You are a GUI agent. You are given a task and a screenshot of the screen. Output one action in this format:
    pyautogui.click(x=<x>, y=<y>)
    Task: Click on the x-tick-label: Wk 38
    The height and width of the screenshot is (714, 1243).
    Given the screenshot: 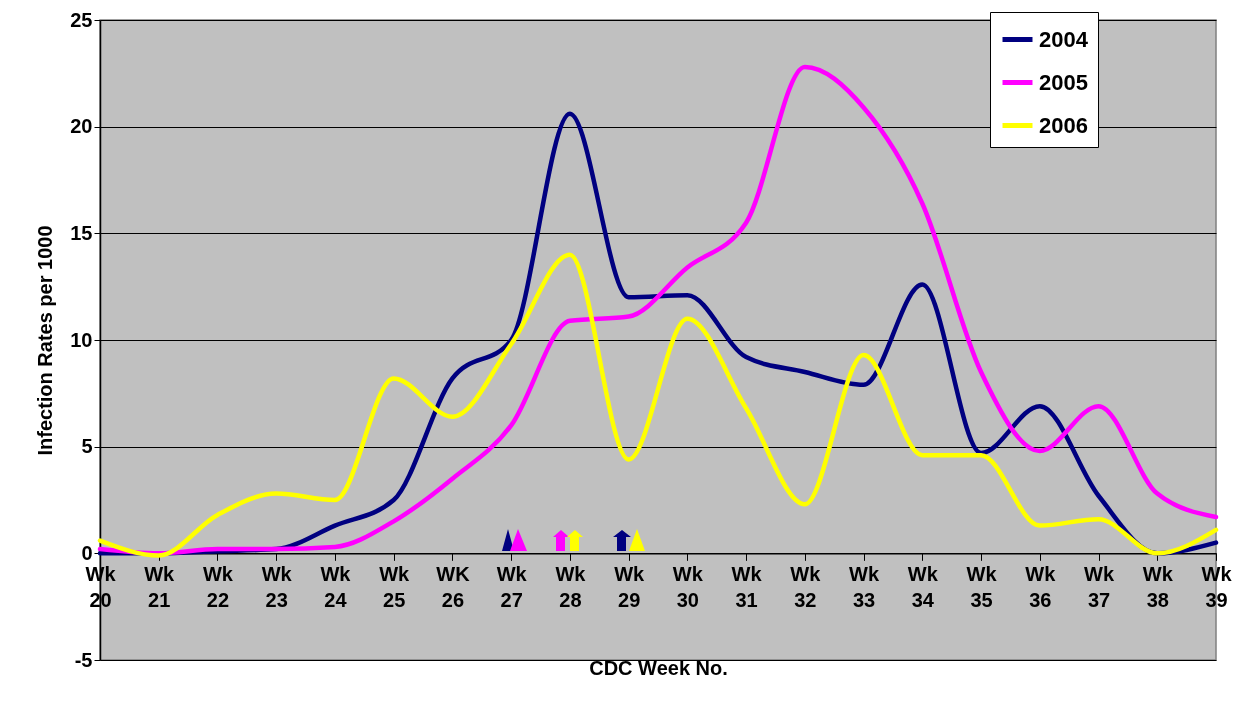 What is the action you would take?
    pyautogui.click(x=1158, y=586)
    